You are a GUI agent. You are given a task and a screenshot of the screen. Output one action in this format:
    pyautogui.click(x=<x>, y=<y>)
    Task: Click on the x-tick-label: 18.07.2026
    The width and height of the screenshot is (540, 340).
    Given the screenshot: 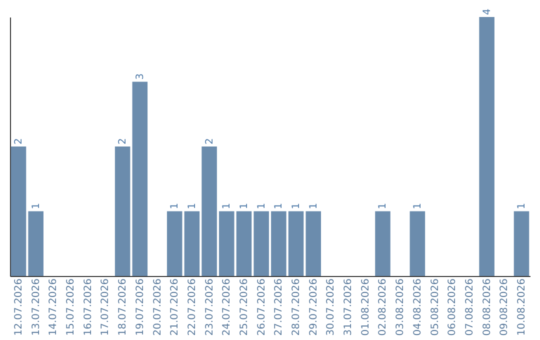 What is the action you would take?
    pyautogui.click(x=123, y=307)
    